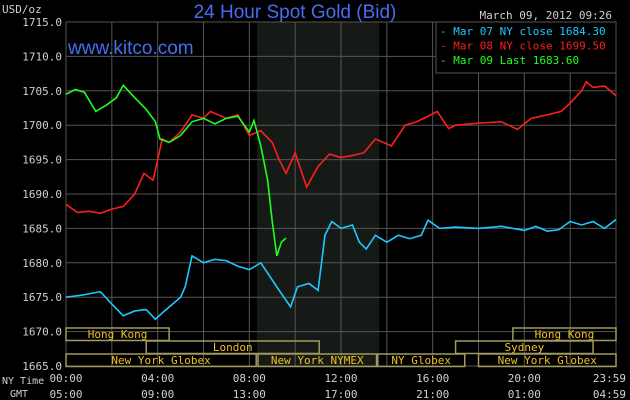 The width and height of the screenshot is (630, 400). Describe the element at coordinates (249, 394) in the screenshot. I see `x-tick-gmt: 13:00` at that location.